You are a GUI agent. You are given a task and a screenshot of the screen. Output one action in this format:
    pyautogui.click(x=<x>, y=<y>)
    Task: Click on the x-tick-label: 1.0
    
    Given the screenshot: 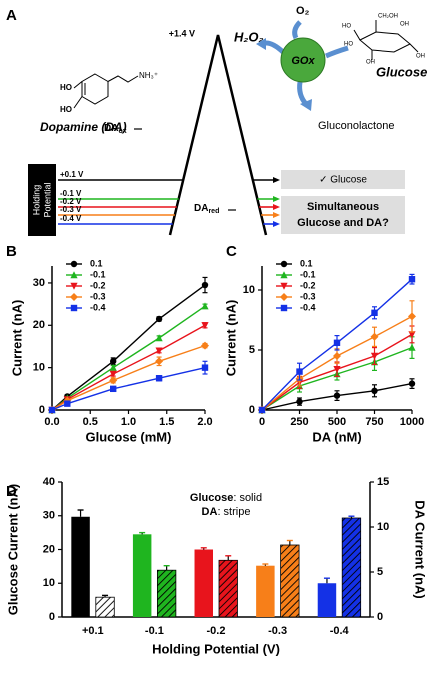 What is the action you would take?
    pyautogui.click(x=128, y=422)
    